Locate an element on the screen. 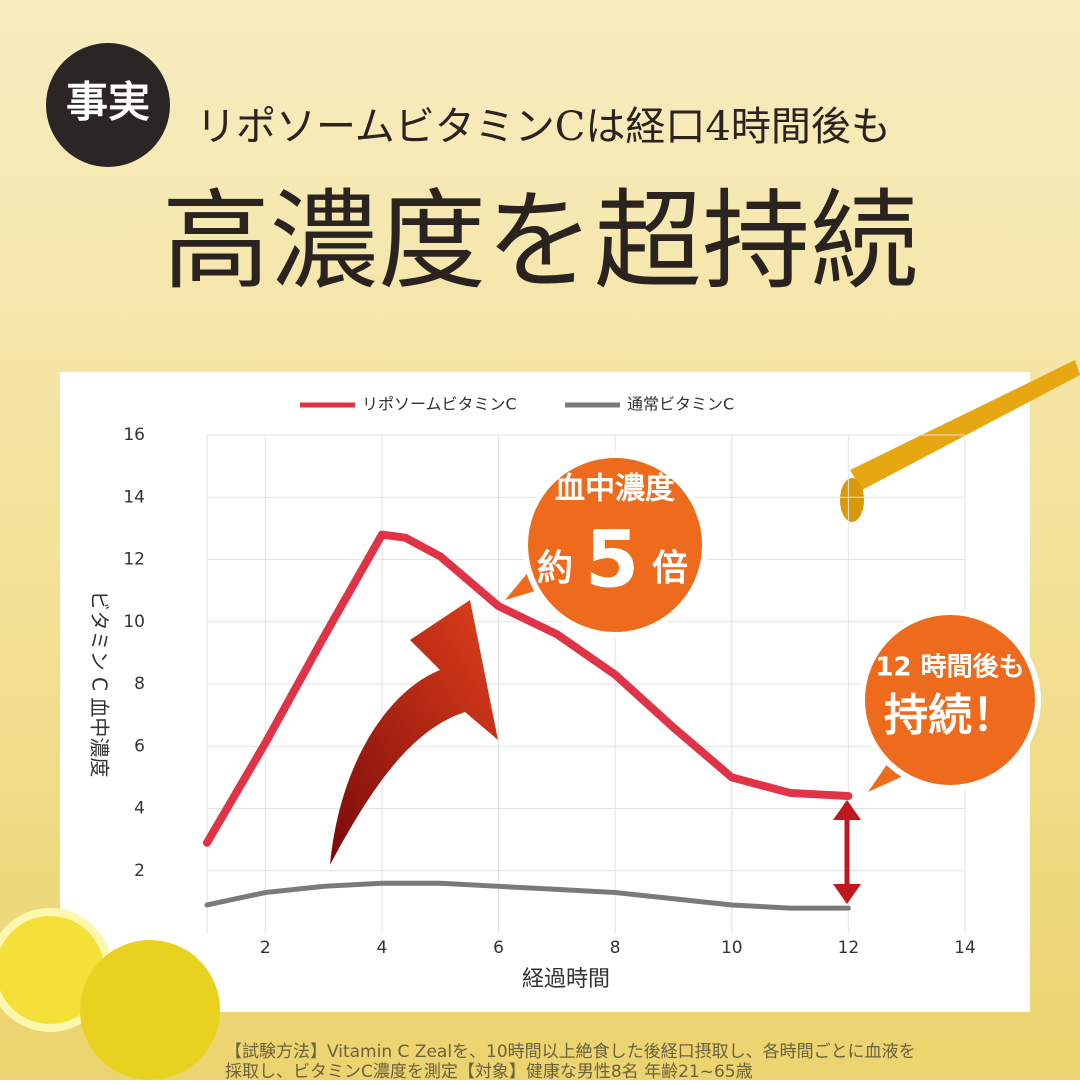 Image resolution: width=1080 pixels, height=1084 pixels. y-tick-label: 4 is located at coordinates (139, 809).